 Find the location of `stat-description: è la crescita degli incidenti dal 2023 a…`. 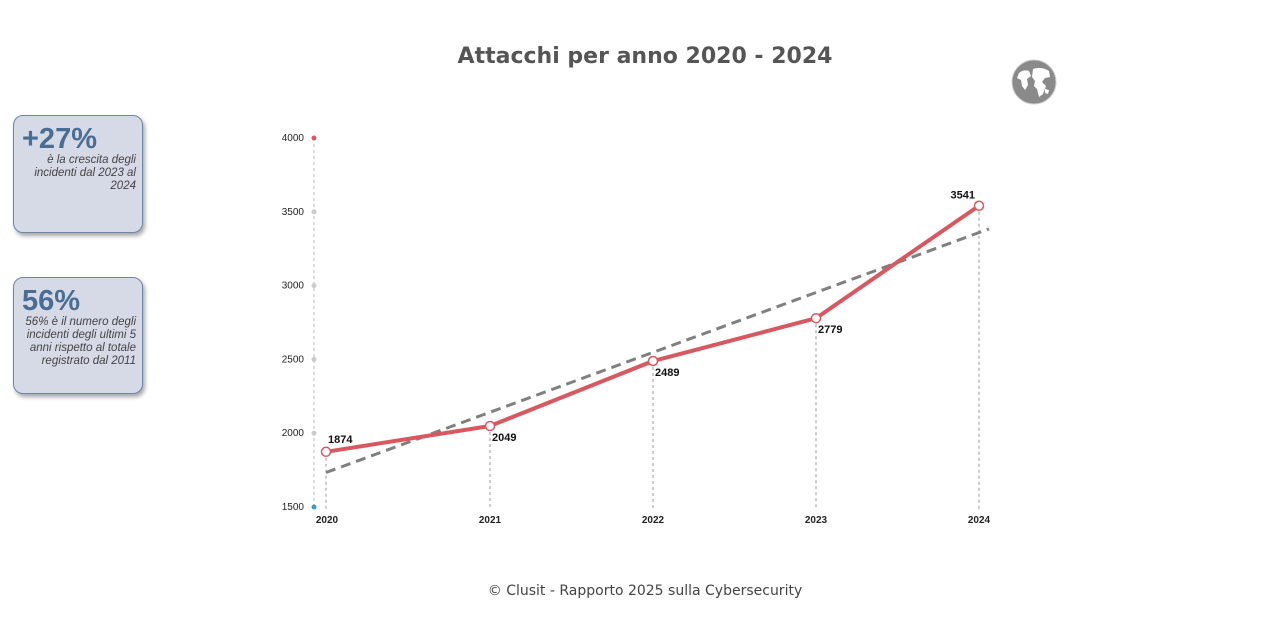

stat-description: è la crescita degli incidenti dal 2023 a… is located at coordinates (85, 173).